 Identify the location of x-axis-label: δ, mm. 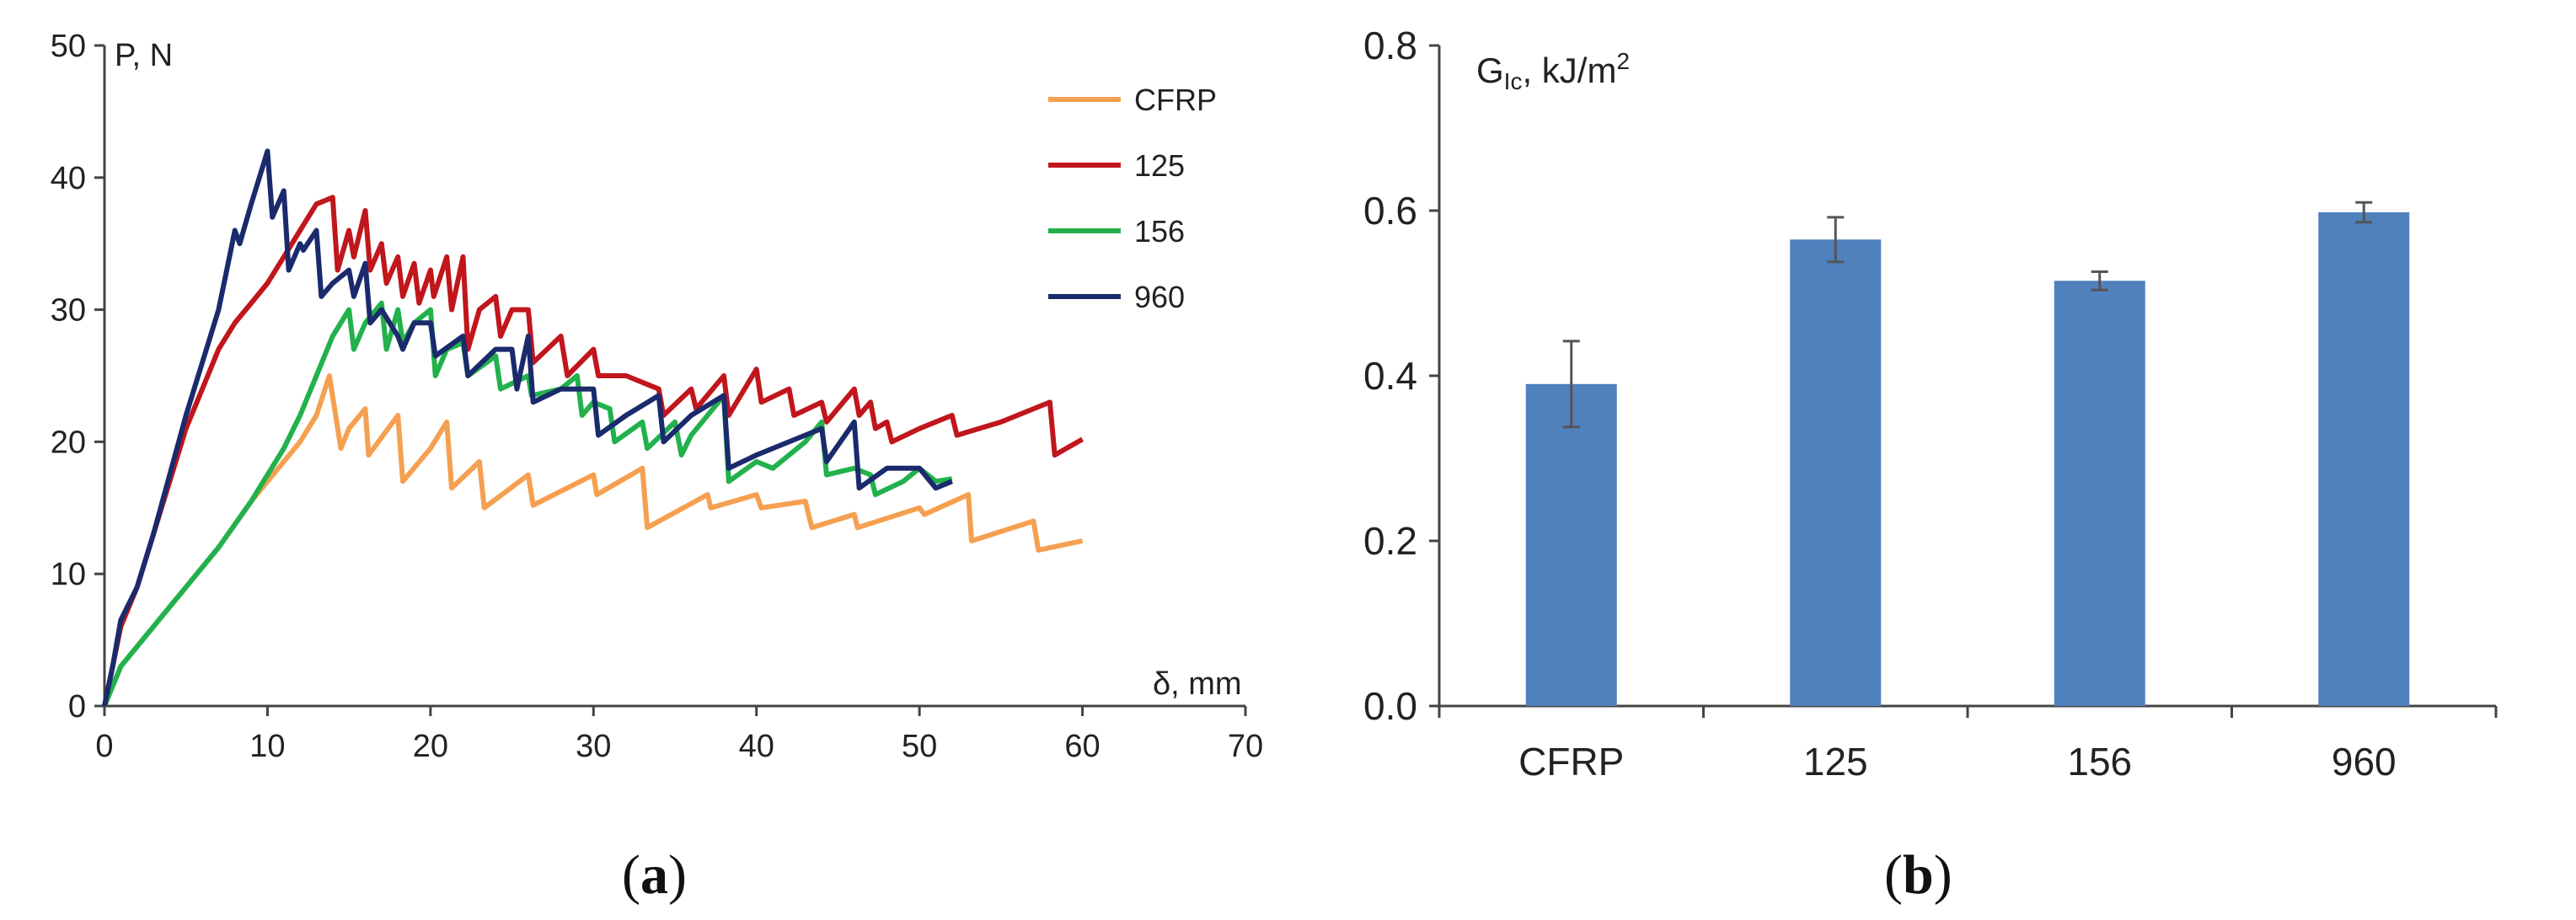
(1197, 684).